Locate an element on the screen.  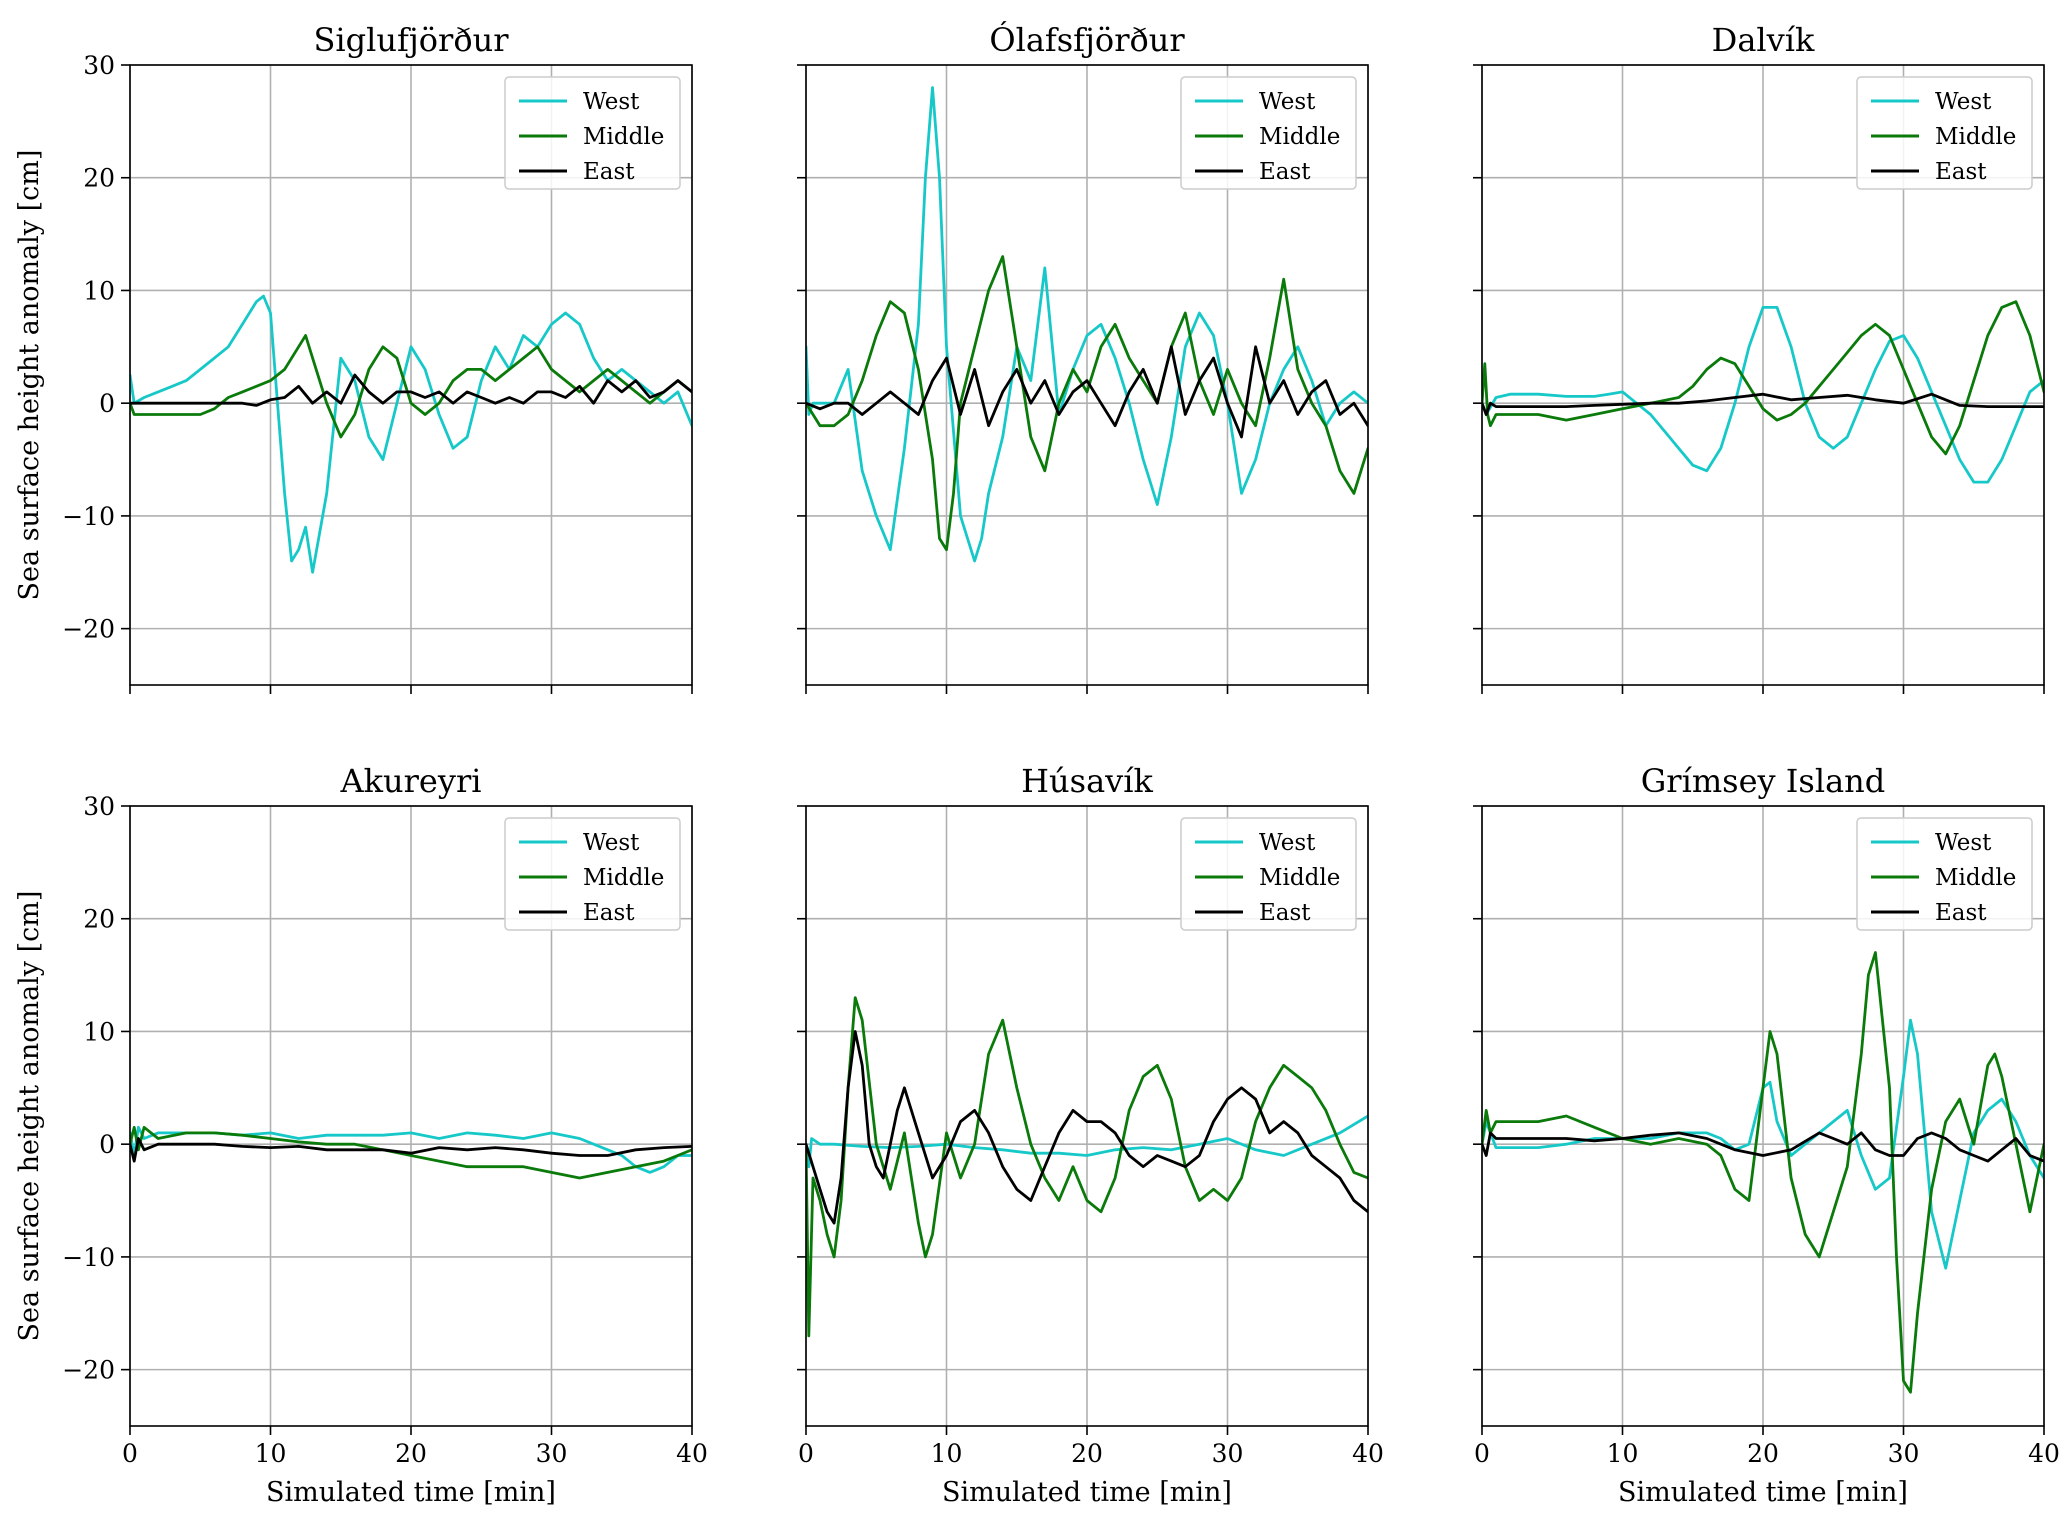
panel-title: Akureyri is located at coordinates (411, 781).